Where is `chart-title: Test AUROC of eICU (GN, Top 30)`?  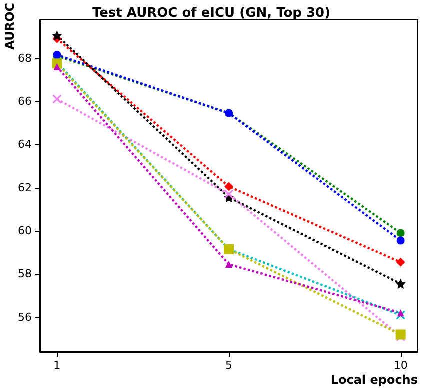
chart-title: Test AUROC of eICU (GN, Top 30) is located at coordinates (211, 13).